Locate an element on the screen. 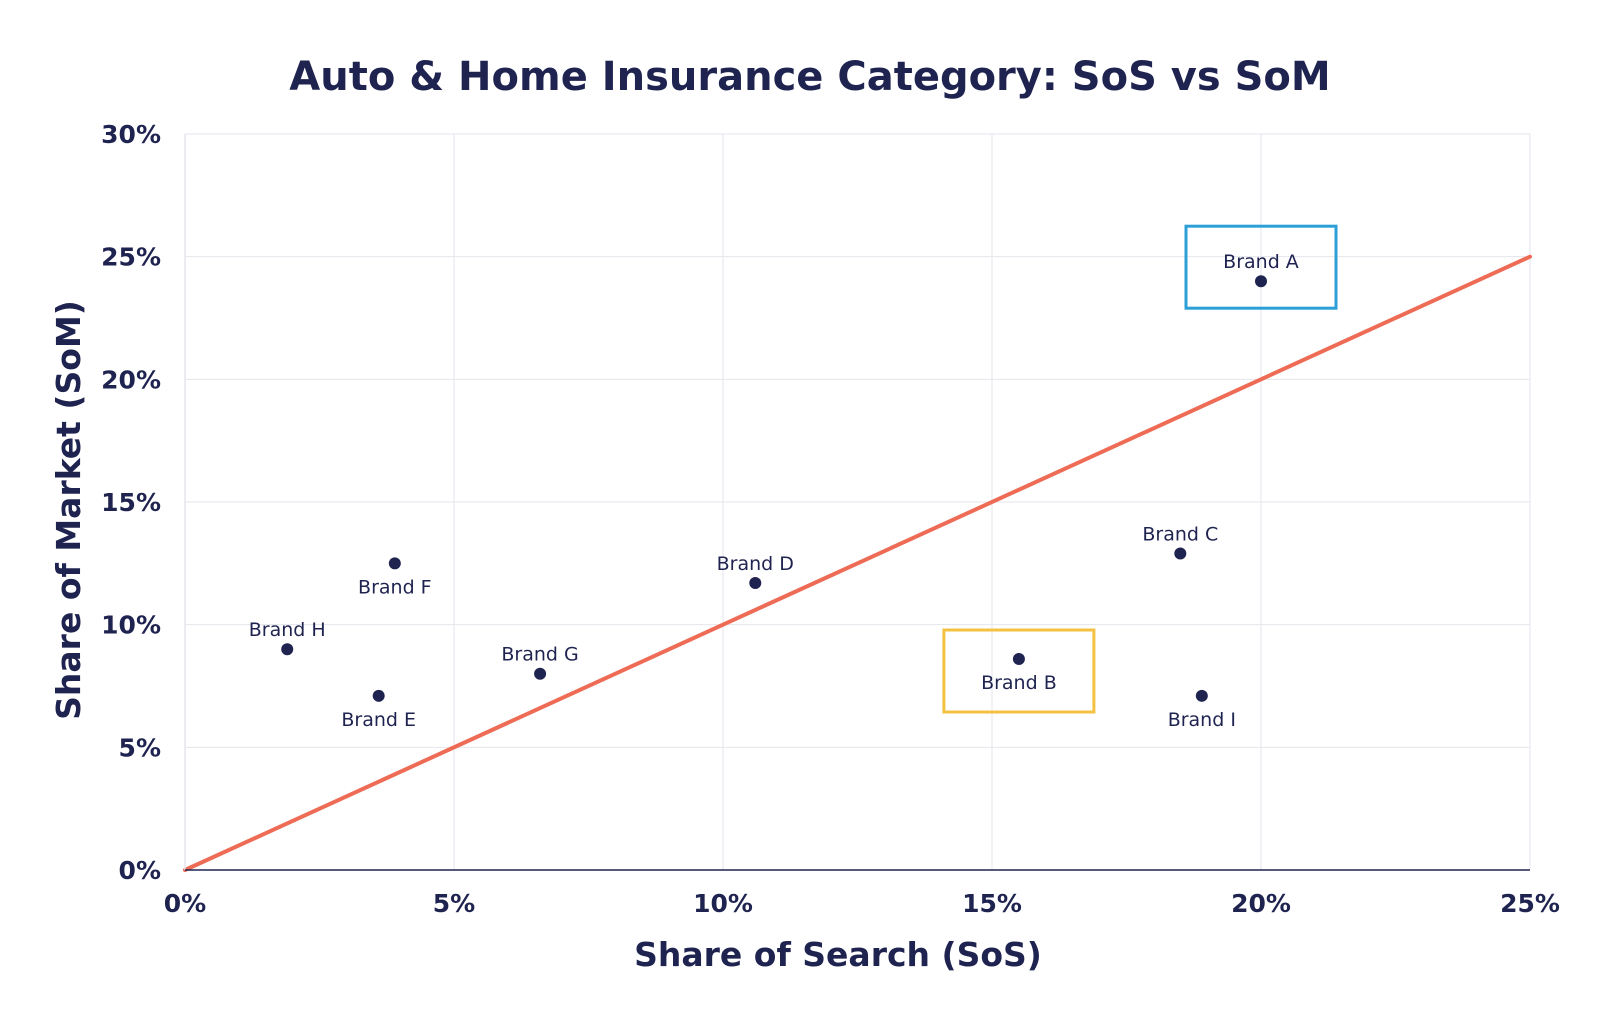 This screenshot has width=1600, height=1020. y-tick-label: 30% is located at coordinates (131, 134).